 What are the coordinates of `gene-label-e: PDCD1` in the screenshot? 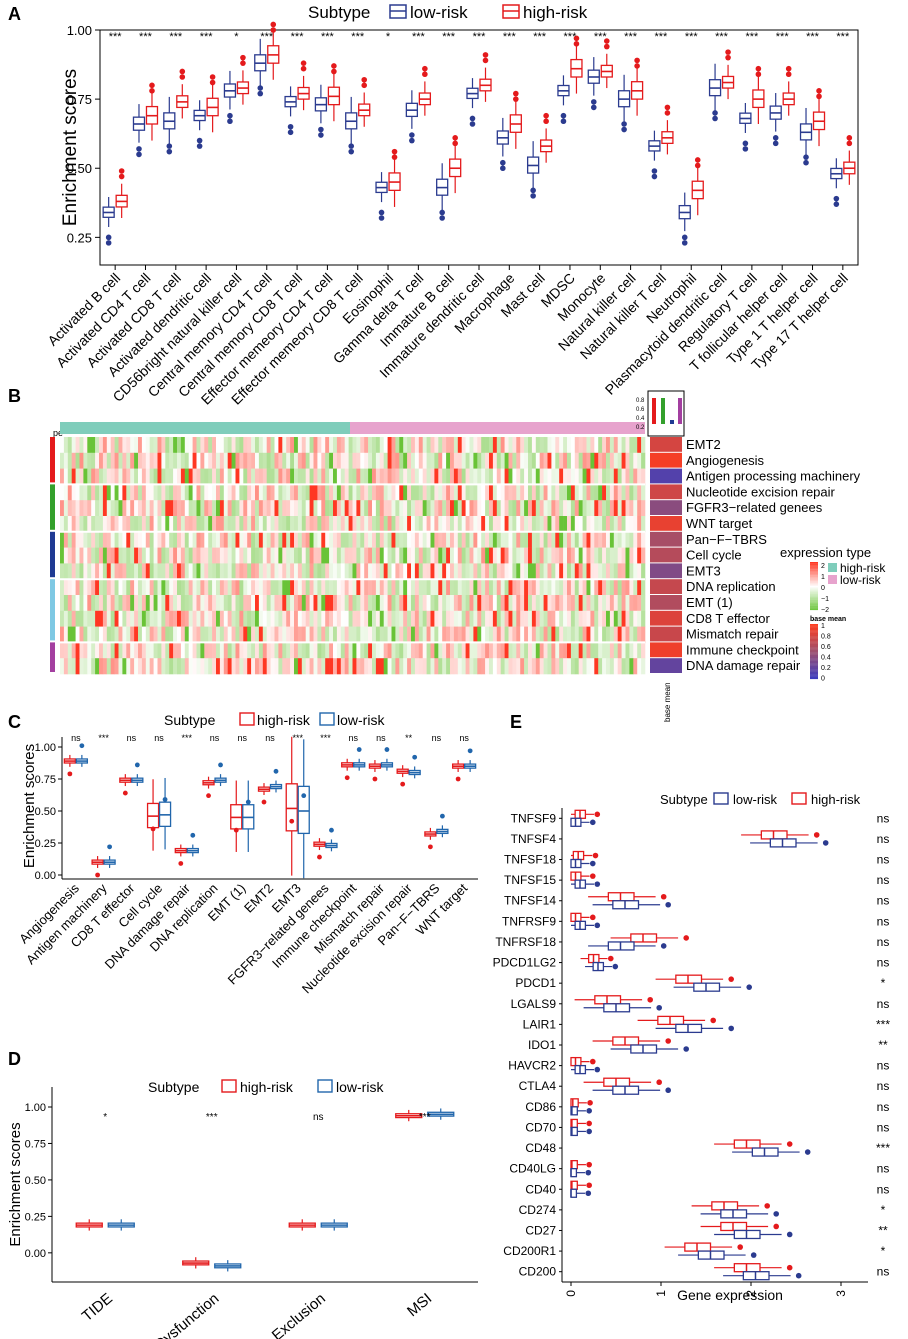 It's located at (535, 983).